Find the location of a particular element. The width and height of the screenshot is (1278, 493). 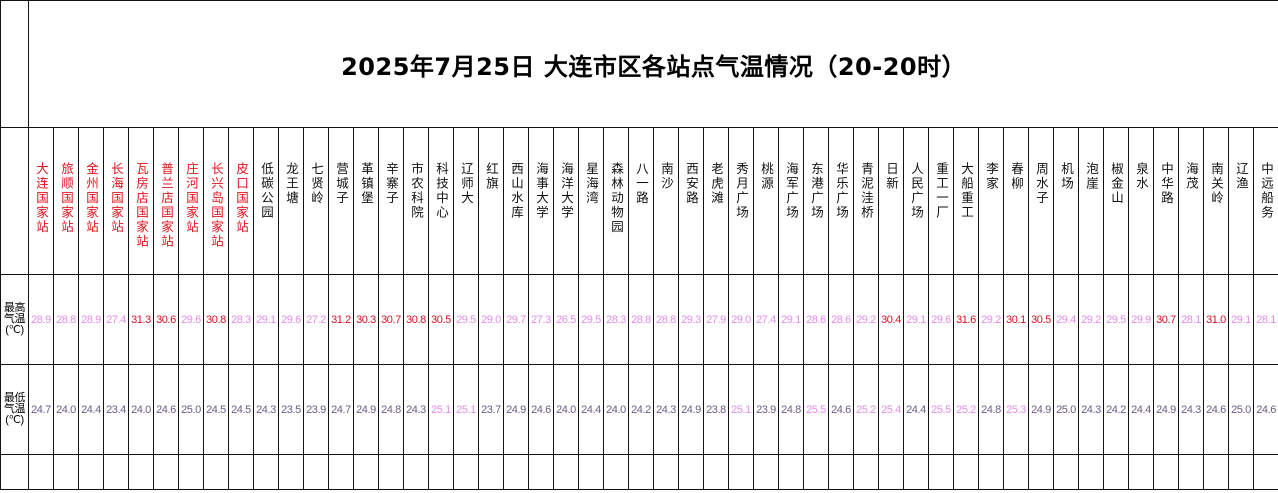

station-header: 西安路 is located at coordinates (691, 201).